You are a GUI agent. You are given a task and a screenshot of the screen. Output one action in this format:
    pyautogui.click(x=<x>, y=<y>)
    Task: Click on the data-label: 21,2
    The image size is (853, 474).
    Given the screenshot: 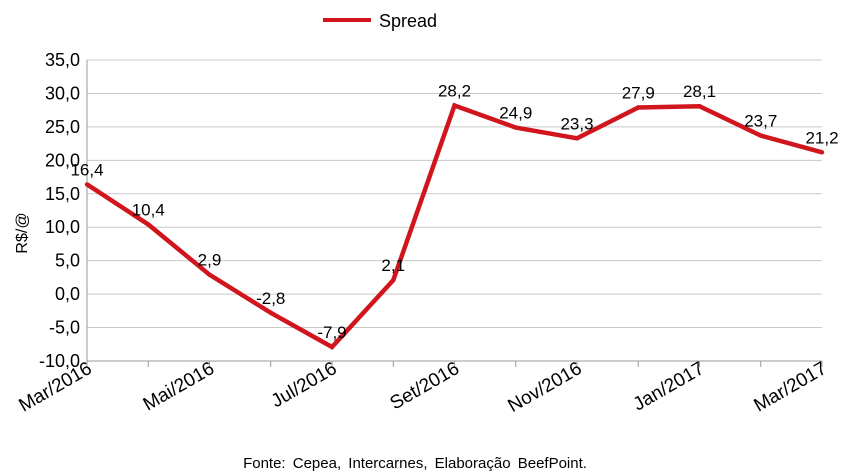 What is the action you would take?
    pyautogui.click(x=821, y=137)
    